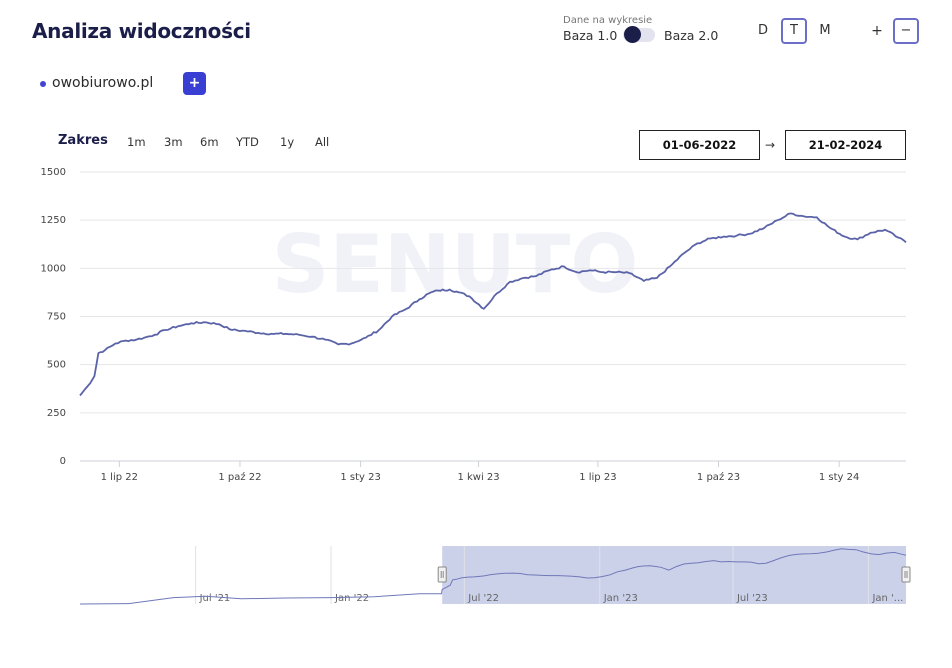 The height and width of the screenshot is (668, 952). I want to click on x-tick-label: 1 sty 24, so click(839, 477).